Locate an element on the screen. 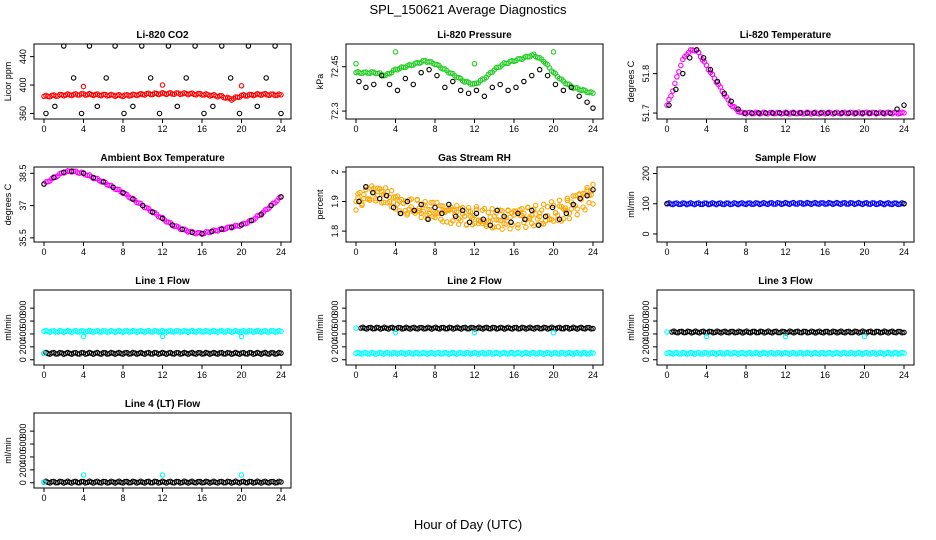 The width and height of the screenshot is (936, 540). y-tick-label: 600 is located at coordinates (646, 321).